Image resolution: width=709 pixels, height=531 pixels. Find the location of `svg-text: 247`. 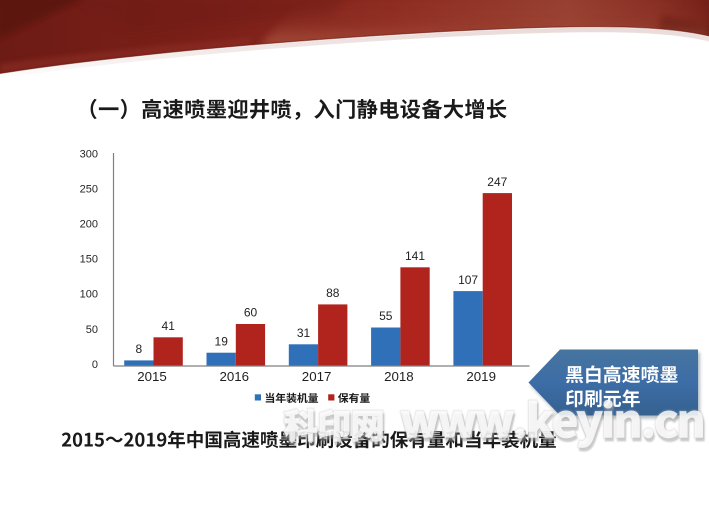

svg-text: 247 is located at coordinates (497, 182).